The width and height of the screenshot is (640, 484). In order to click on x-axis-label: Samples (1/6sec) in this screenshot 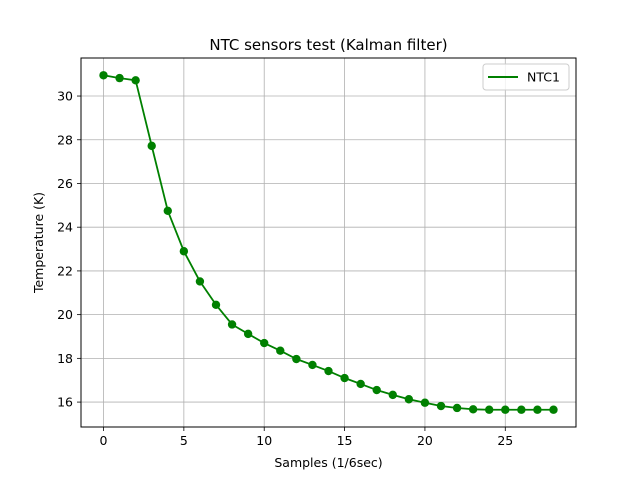, I will do `click(328, 462)`.